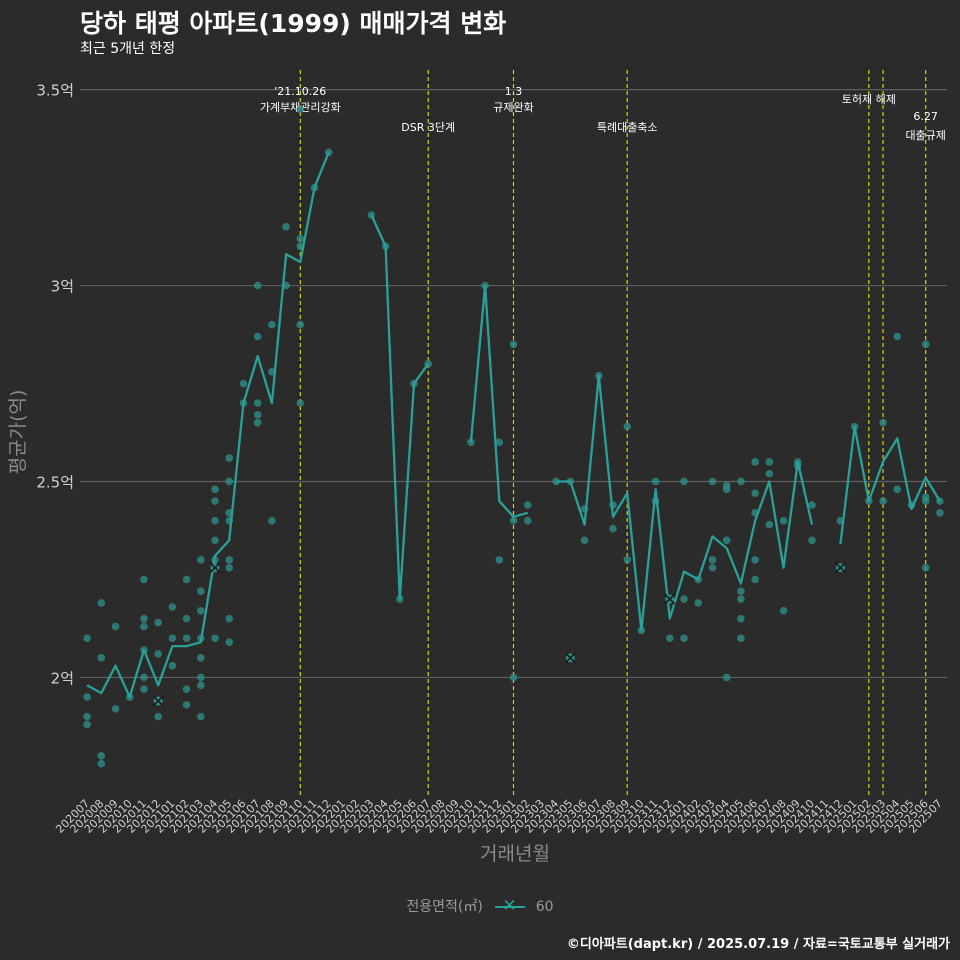 Image resolution: width=960 pixels, height=960 pixels. Describe the element at coordinates (18, 432) in the screenshot. I see `y-axis-title: 평균가(억)` at that location.